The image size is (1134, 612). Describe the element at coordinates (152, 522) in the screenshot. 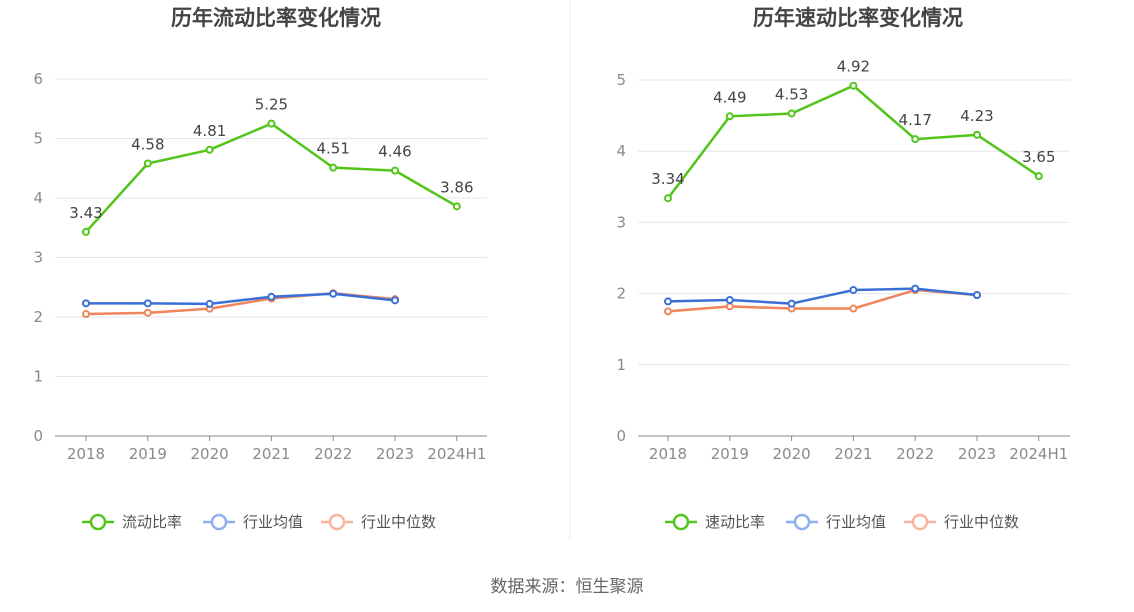

I see `legend-label: 流动比率` at that location.